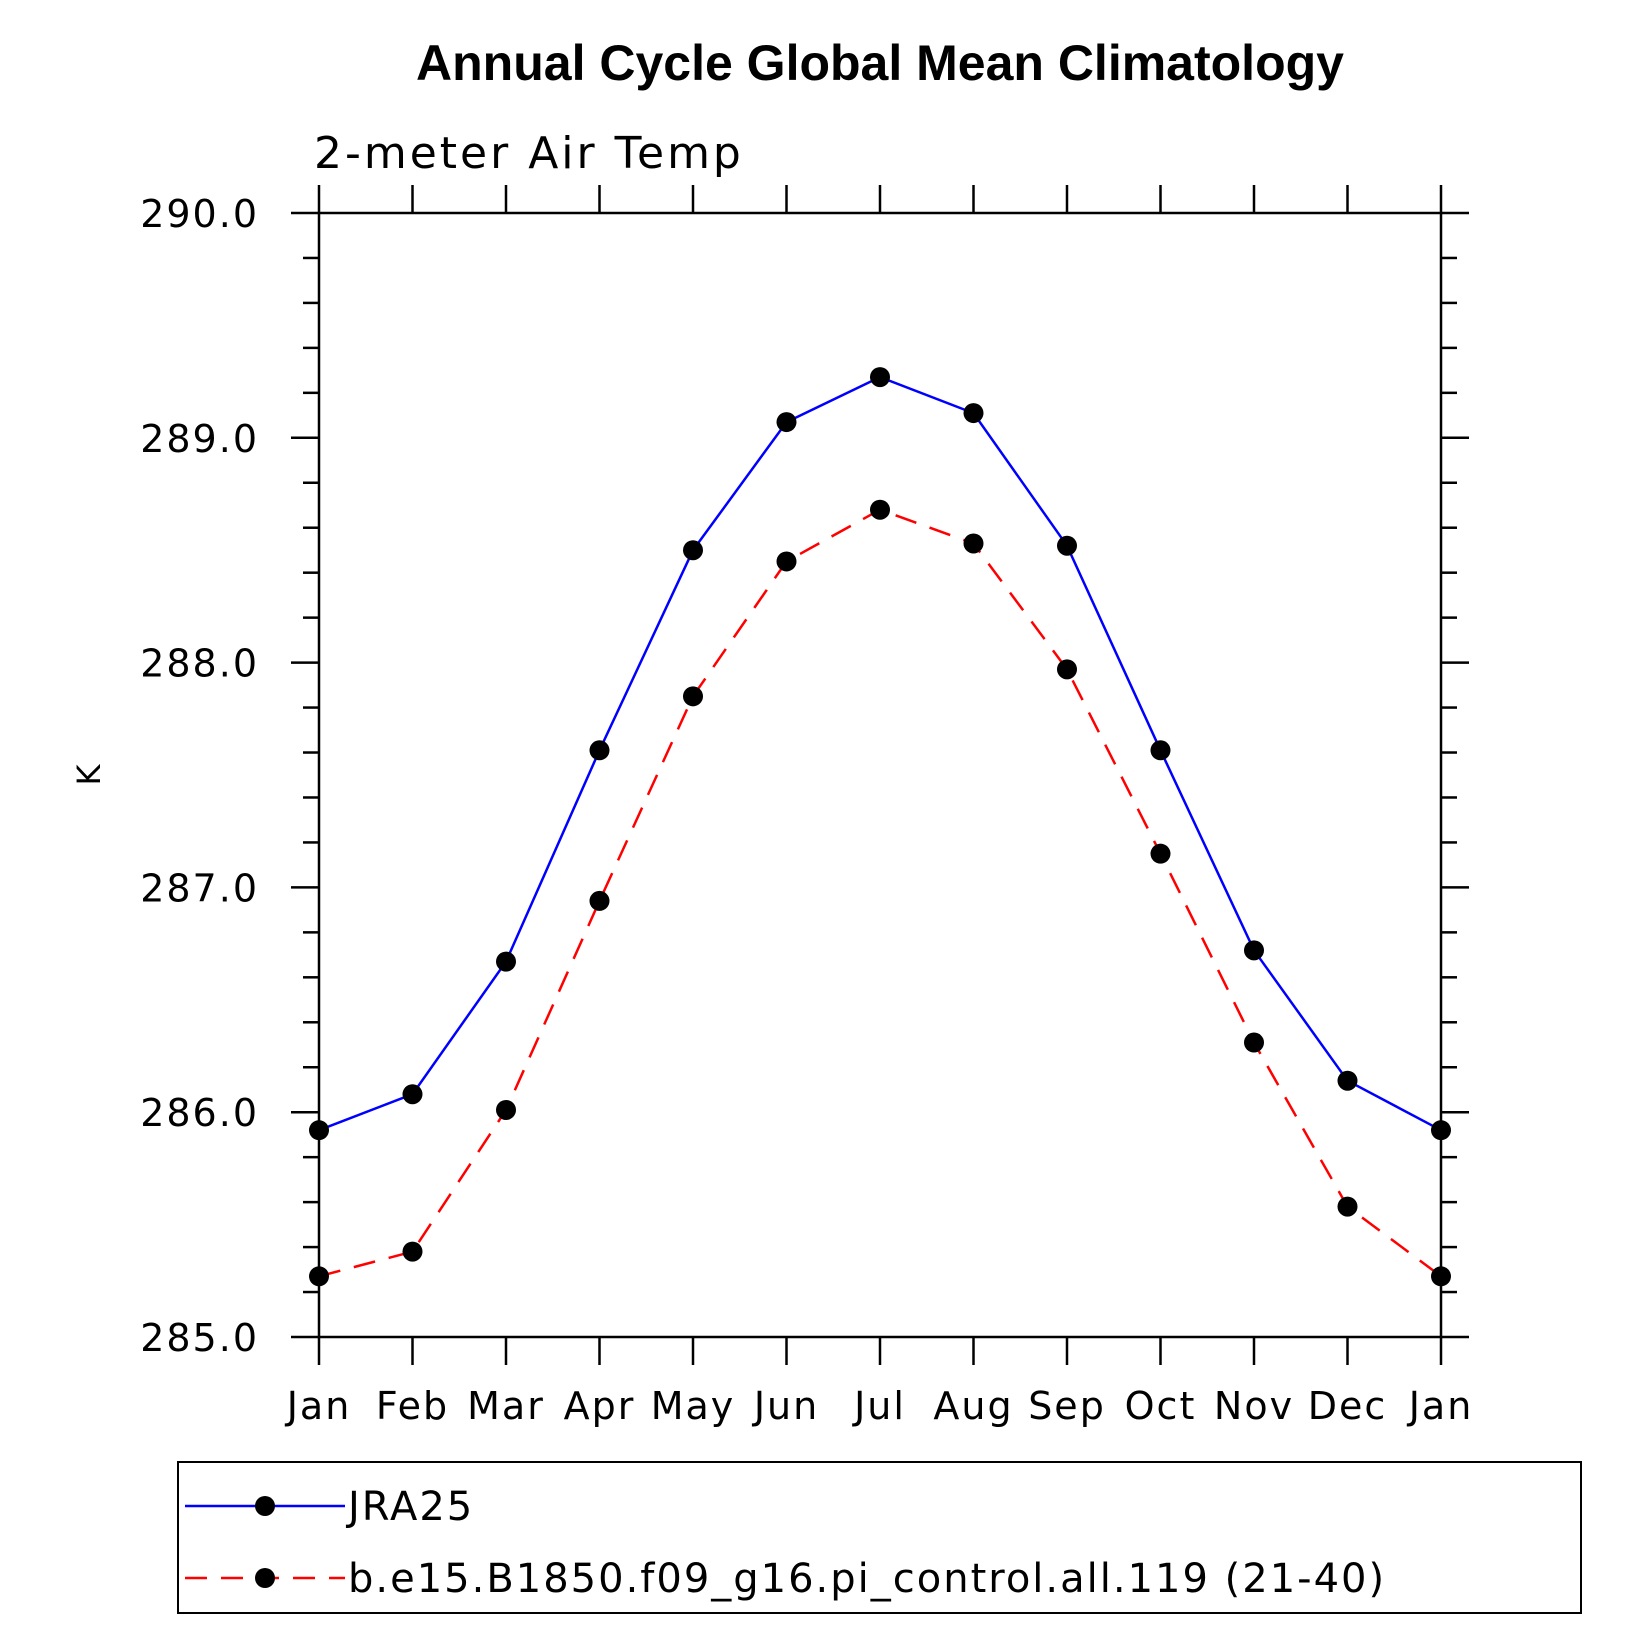 This screenshot has width=1641, height=1641. I want to click on x-tick-label: Oct, so click(1161, 1406).